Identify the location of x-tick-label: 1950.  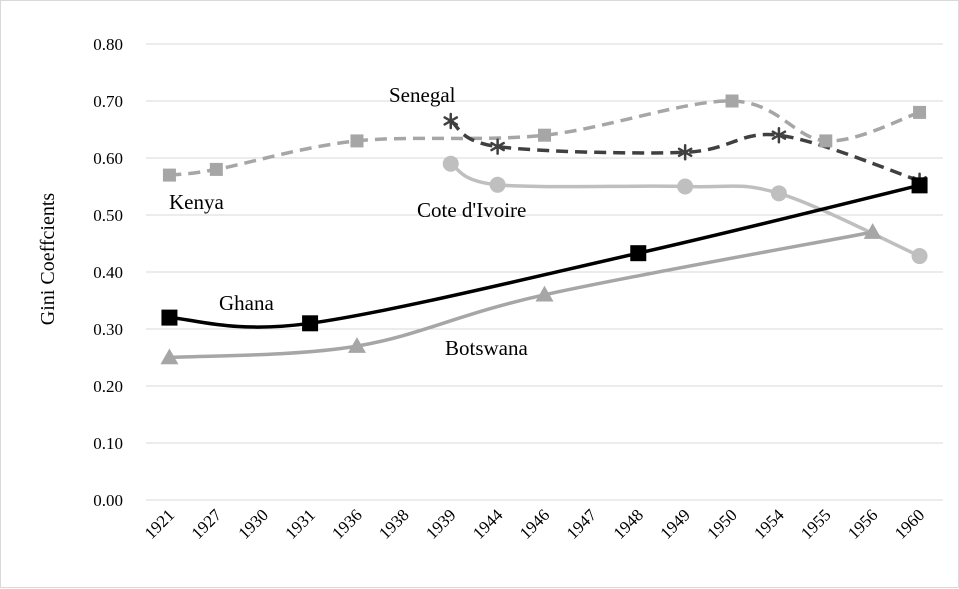
(721, 523).